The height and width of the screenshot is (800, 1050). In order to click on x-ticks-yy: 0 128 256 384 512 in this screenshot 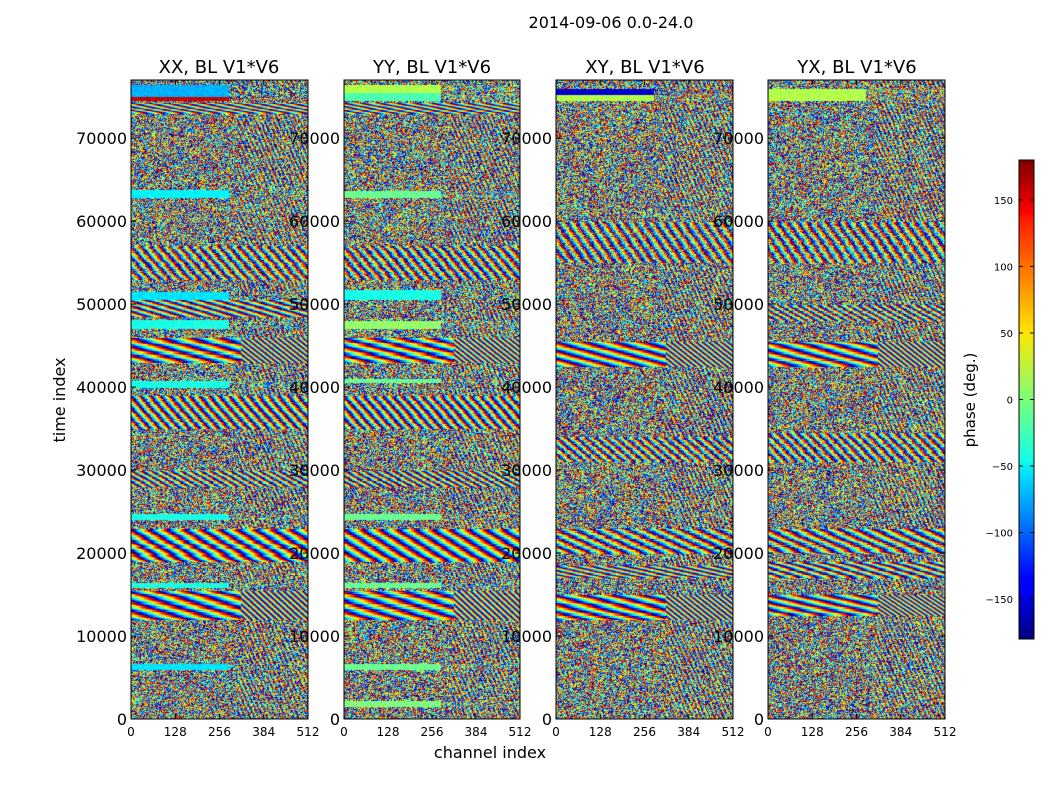, I will do `click(435, 409)`.